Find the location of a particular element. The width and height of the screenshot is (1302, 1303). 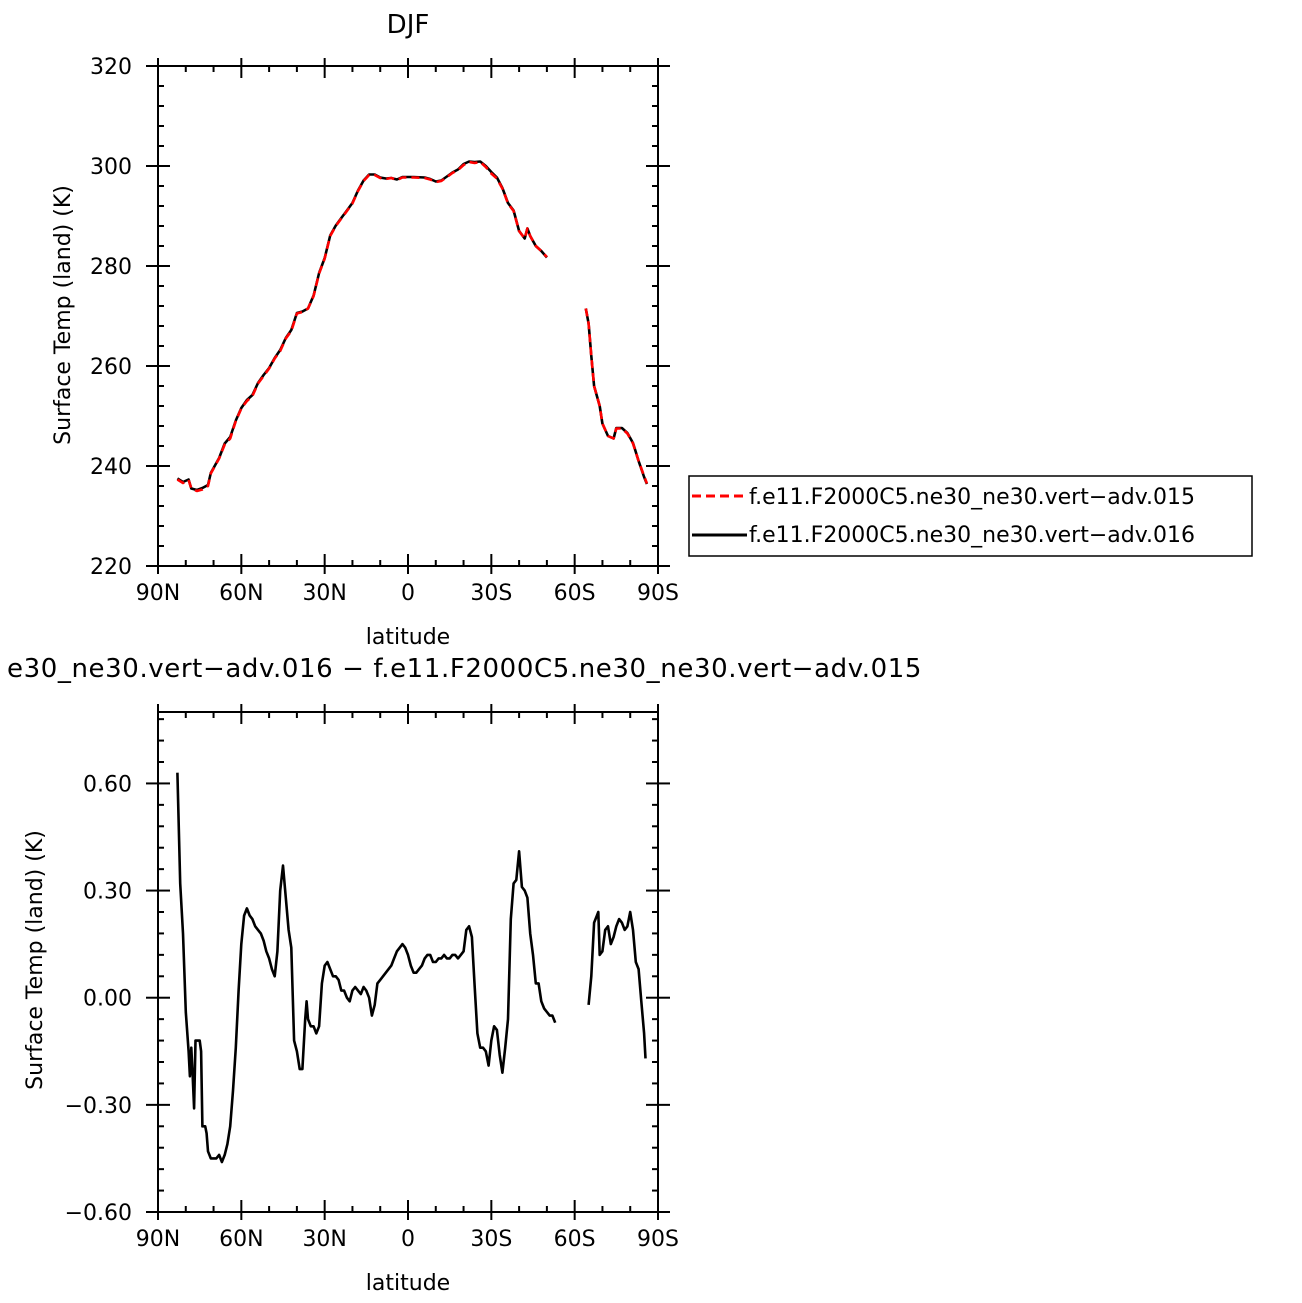

c0-x-tick-label: 30S is located at coordinates (491, 593).